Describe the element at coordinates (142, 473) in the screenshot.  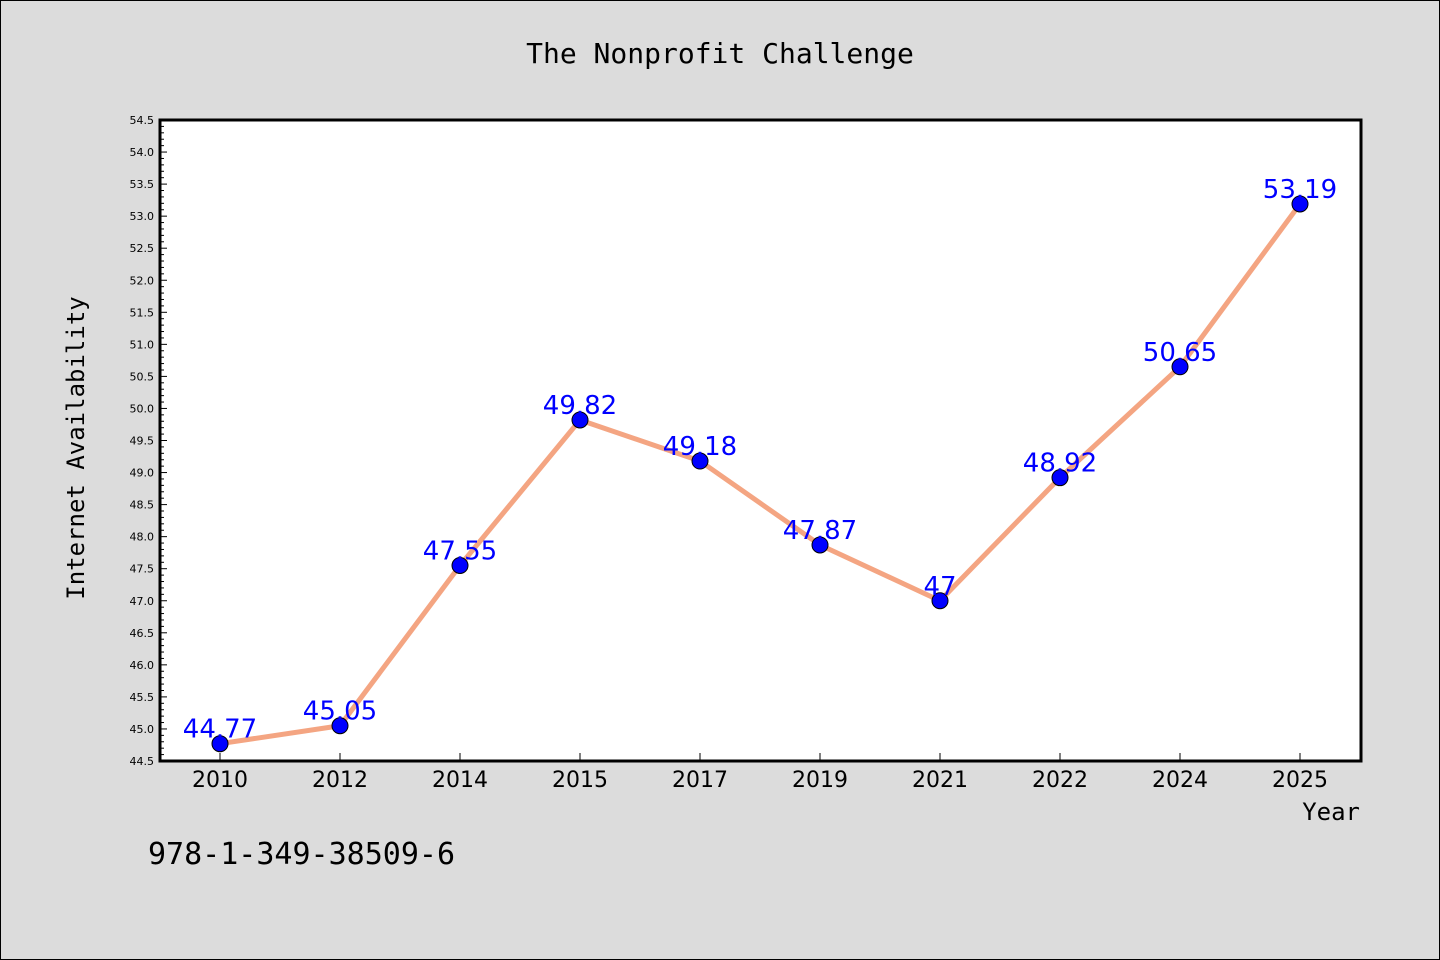
I see `y-tick-label: 49.0` at that location.